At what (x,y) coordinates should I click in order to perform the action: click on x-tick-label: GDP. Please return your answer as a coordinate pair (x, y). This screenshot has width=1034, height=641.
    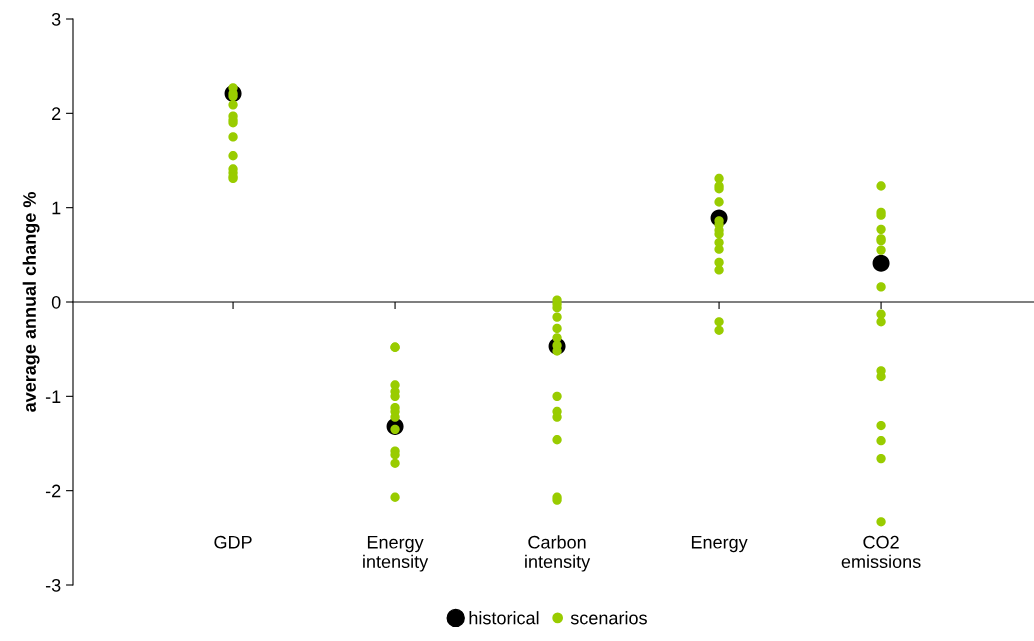
    Looking at the image, I should click on (233, 542).